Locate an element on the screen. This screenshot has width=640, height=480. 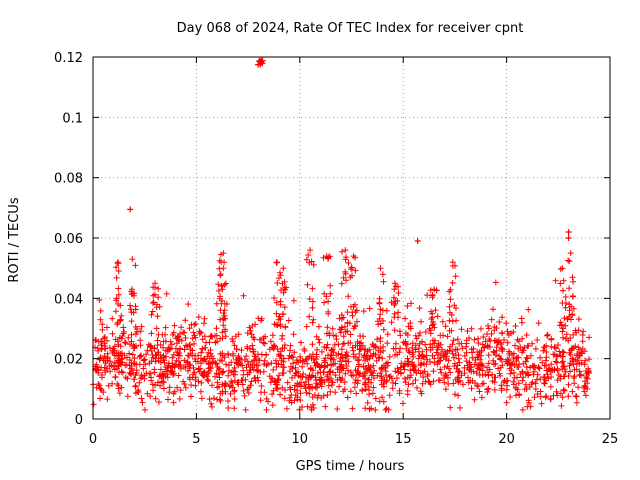
x-tick-label: 5 is located at coordinates (196, 439).